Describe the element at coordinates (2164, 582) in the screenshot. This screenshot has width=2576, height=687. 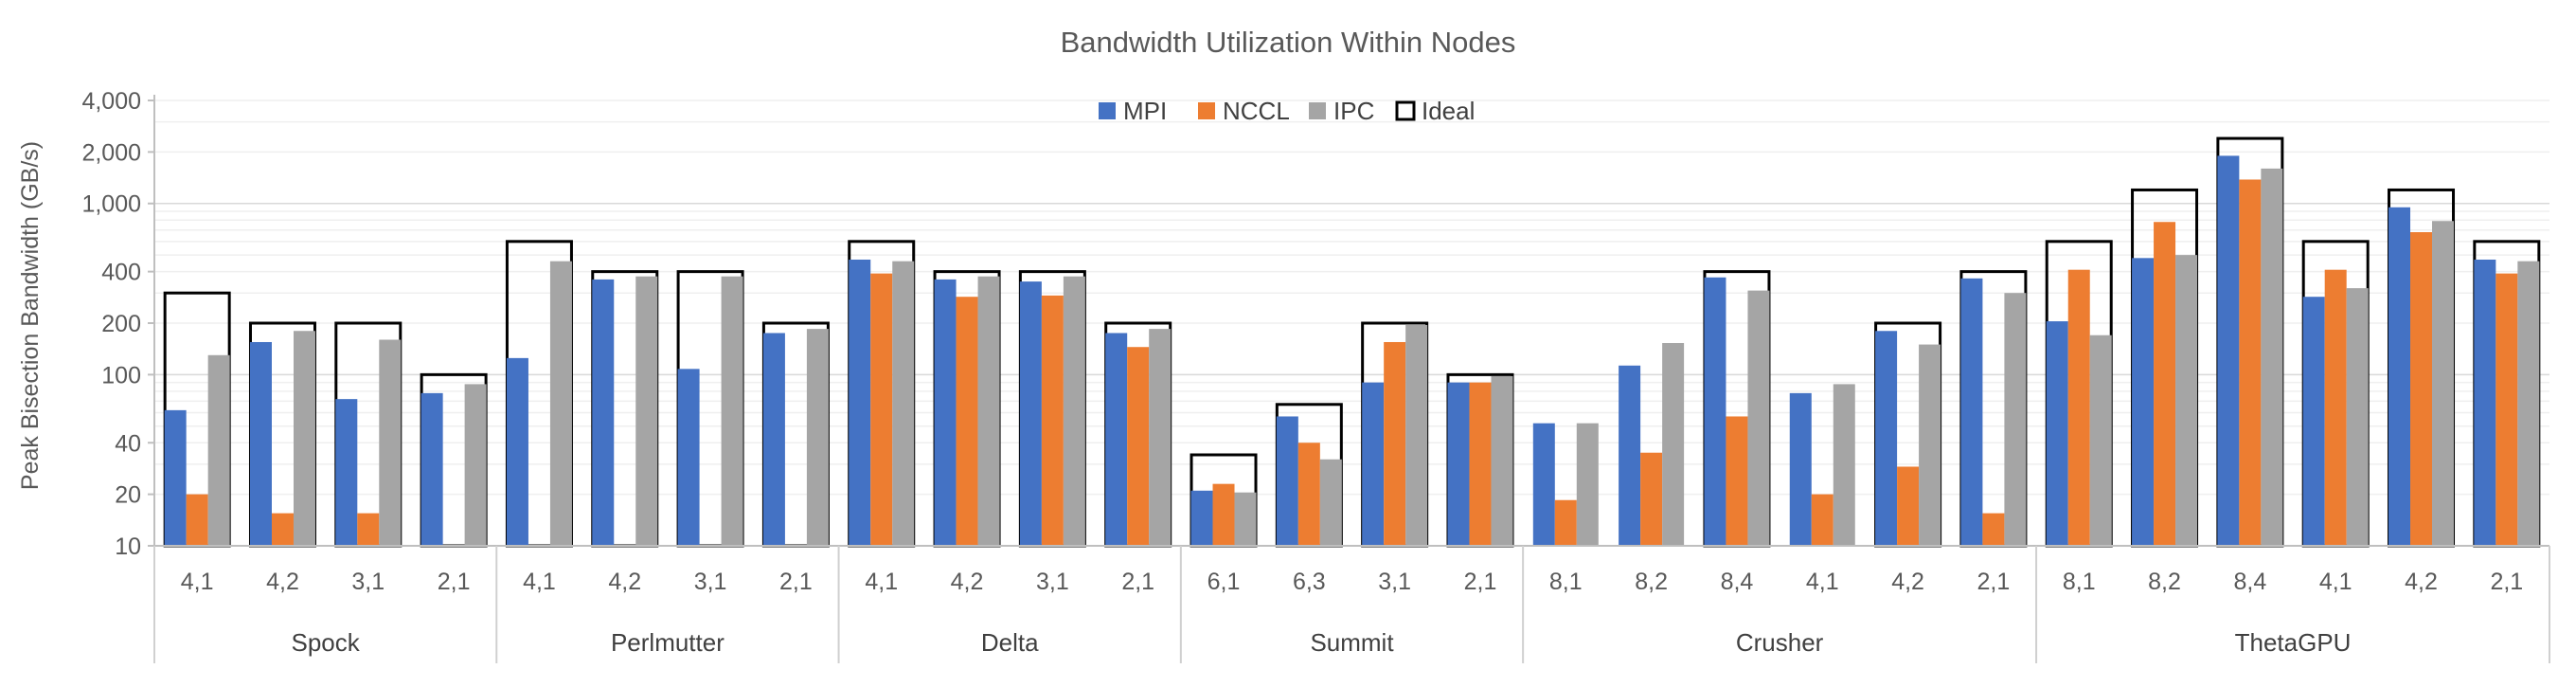
I see `x-tick-label: 8,2` at that location.